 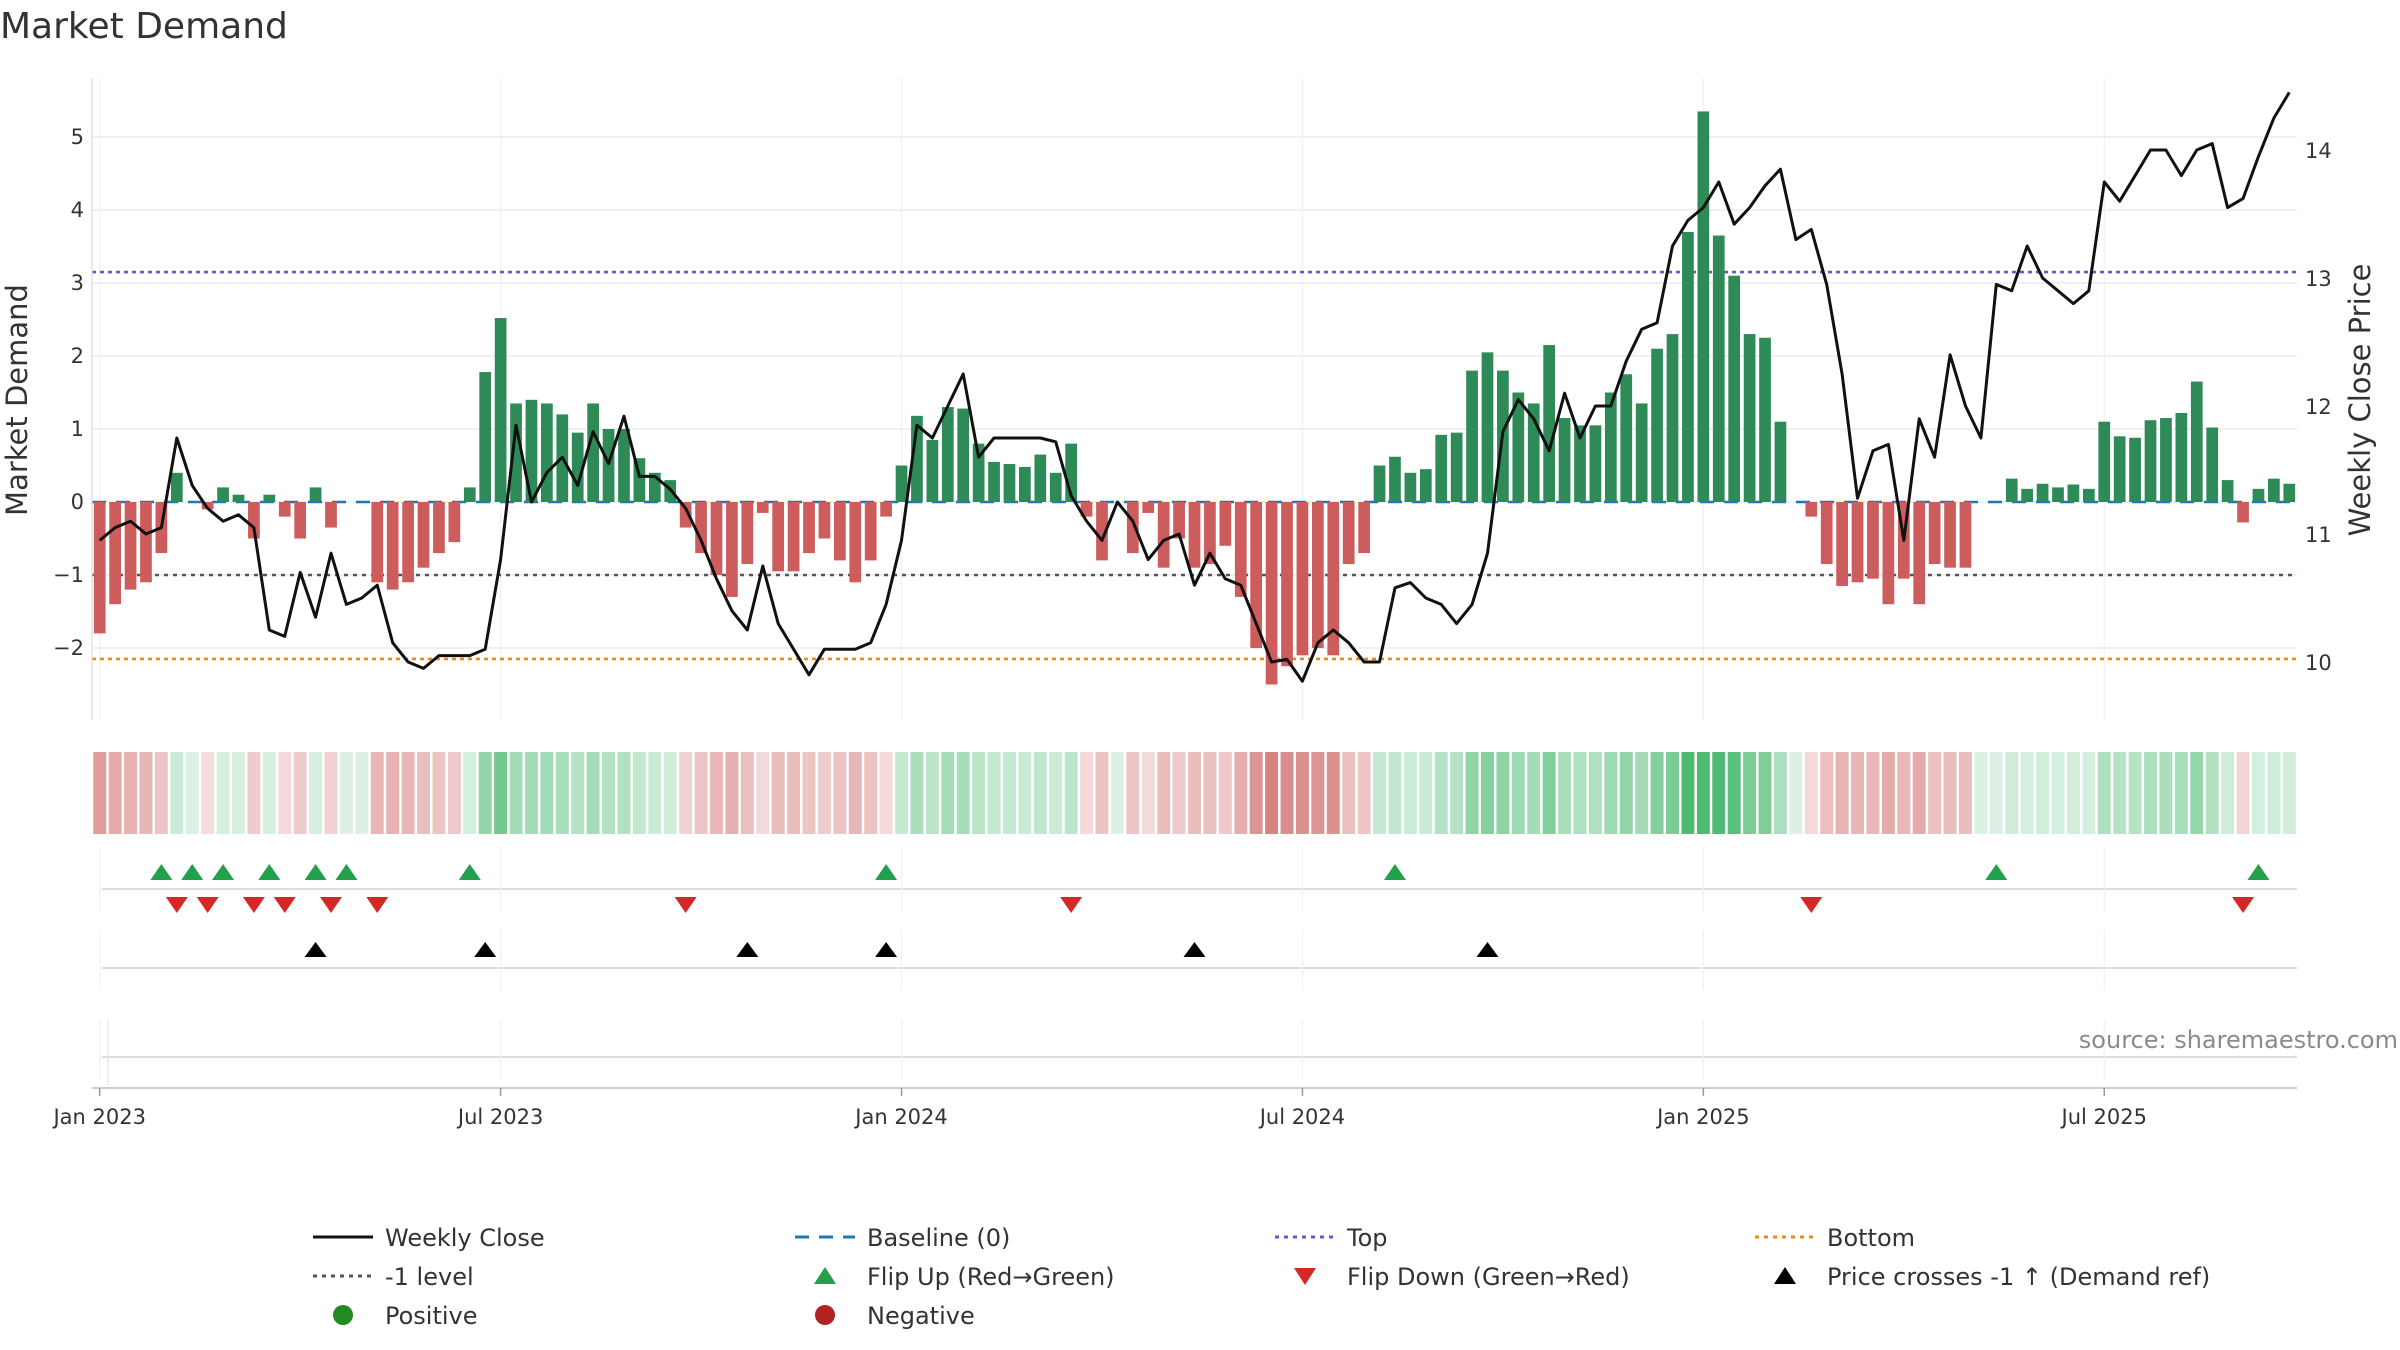 What do you see at coordinates (1871, 1238) in the screenshot?
I see `legend-label: Bottom` at bounding box center [1871, 1238].